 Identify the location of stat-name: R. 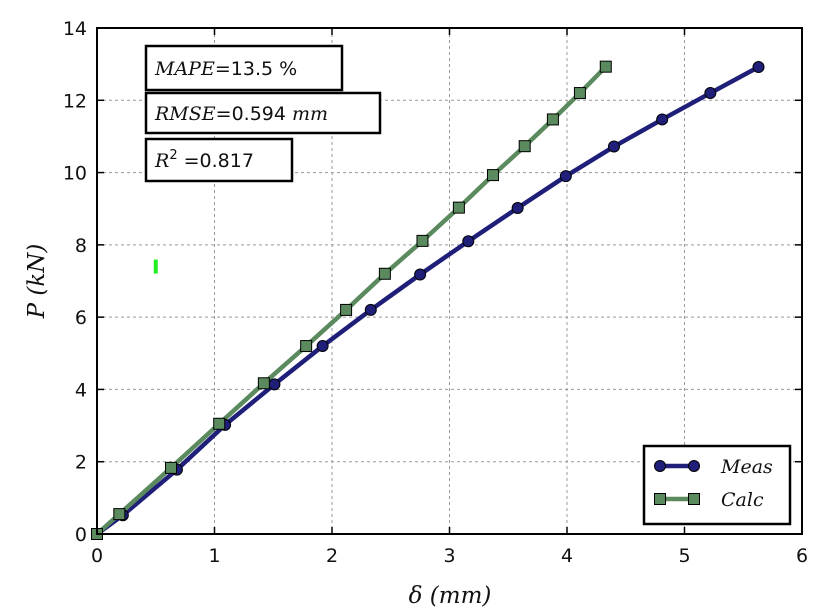
(161, 161).